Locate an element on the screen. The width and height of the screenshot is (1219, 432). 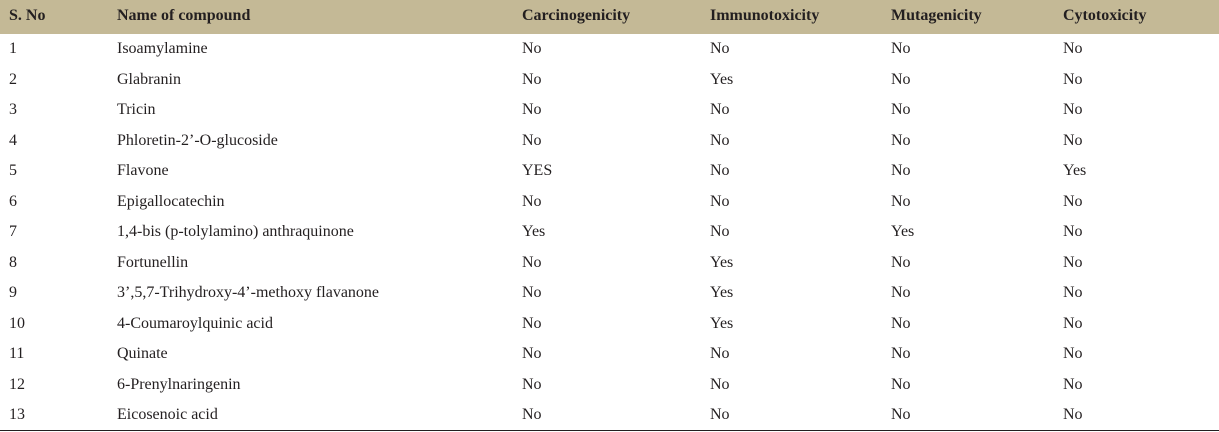
table-row: 10 4-Coumaroylquinic acid No Yes No No is located at coordinates (609, 324).